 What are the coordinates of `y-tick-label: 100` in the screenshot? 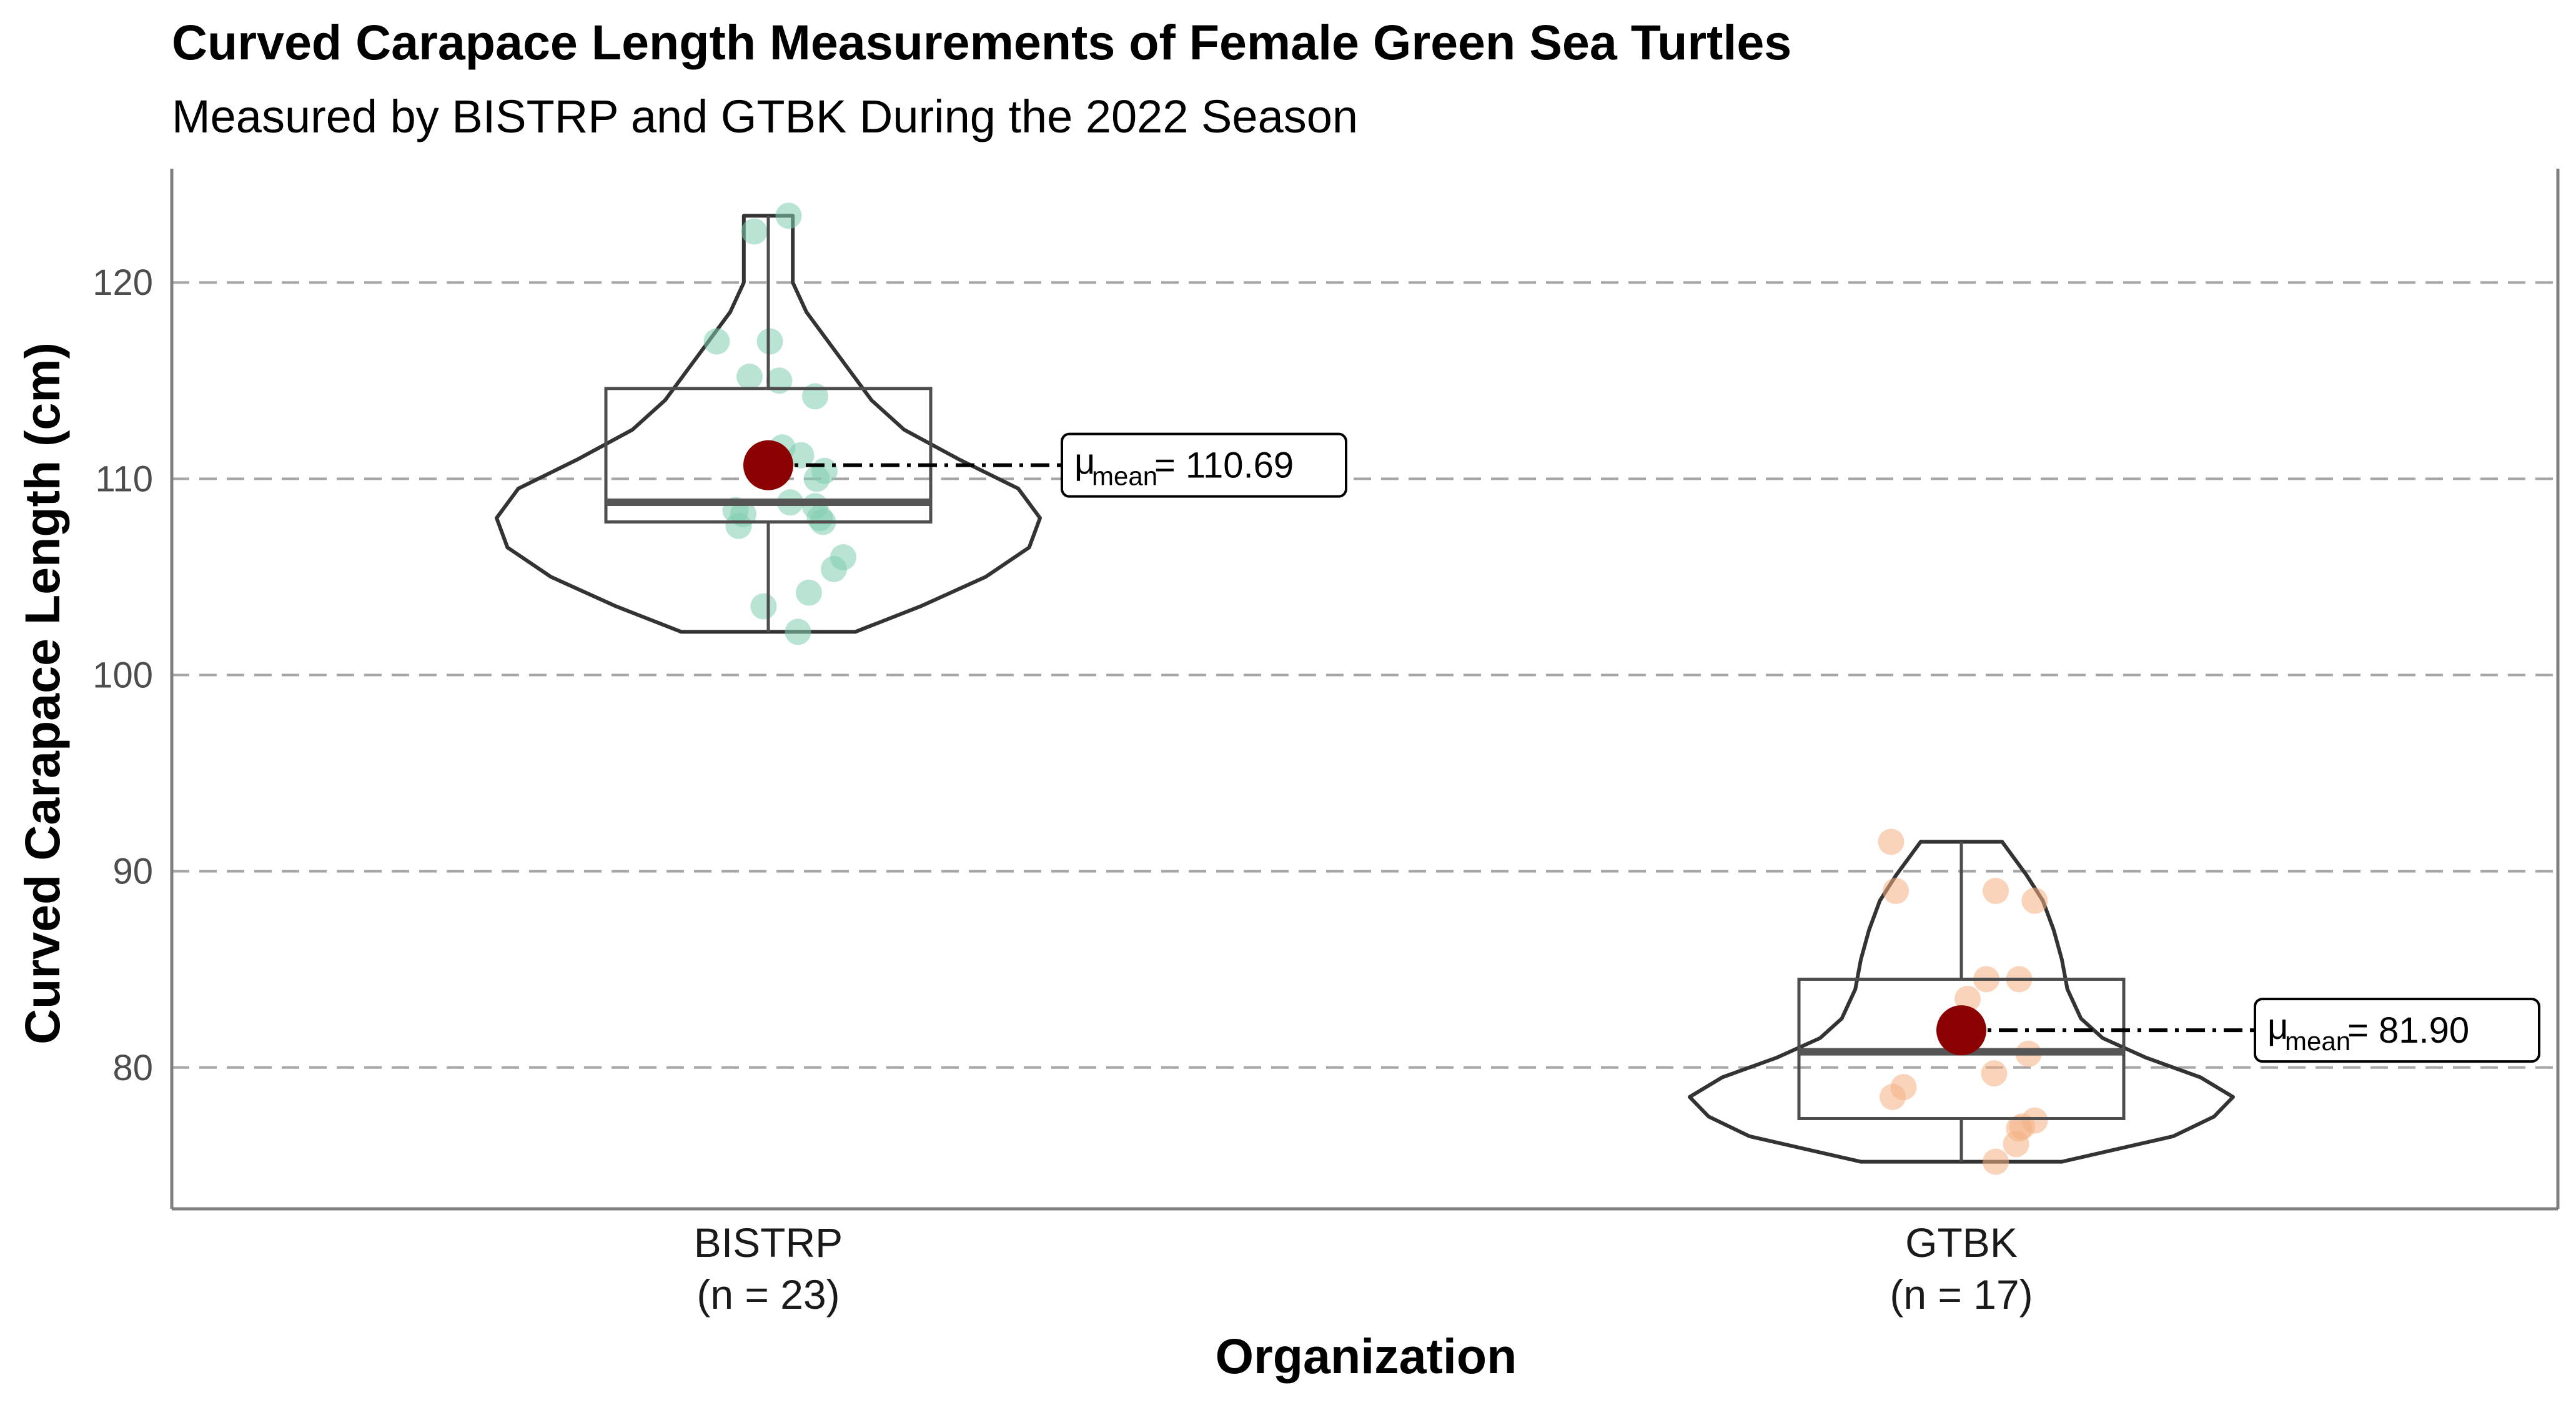 It's located at (122, 675).